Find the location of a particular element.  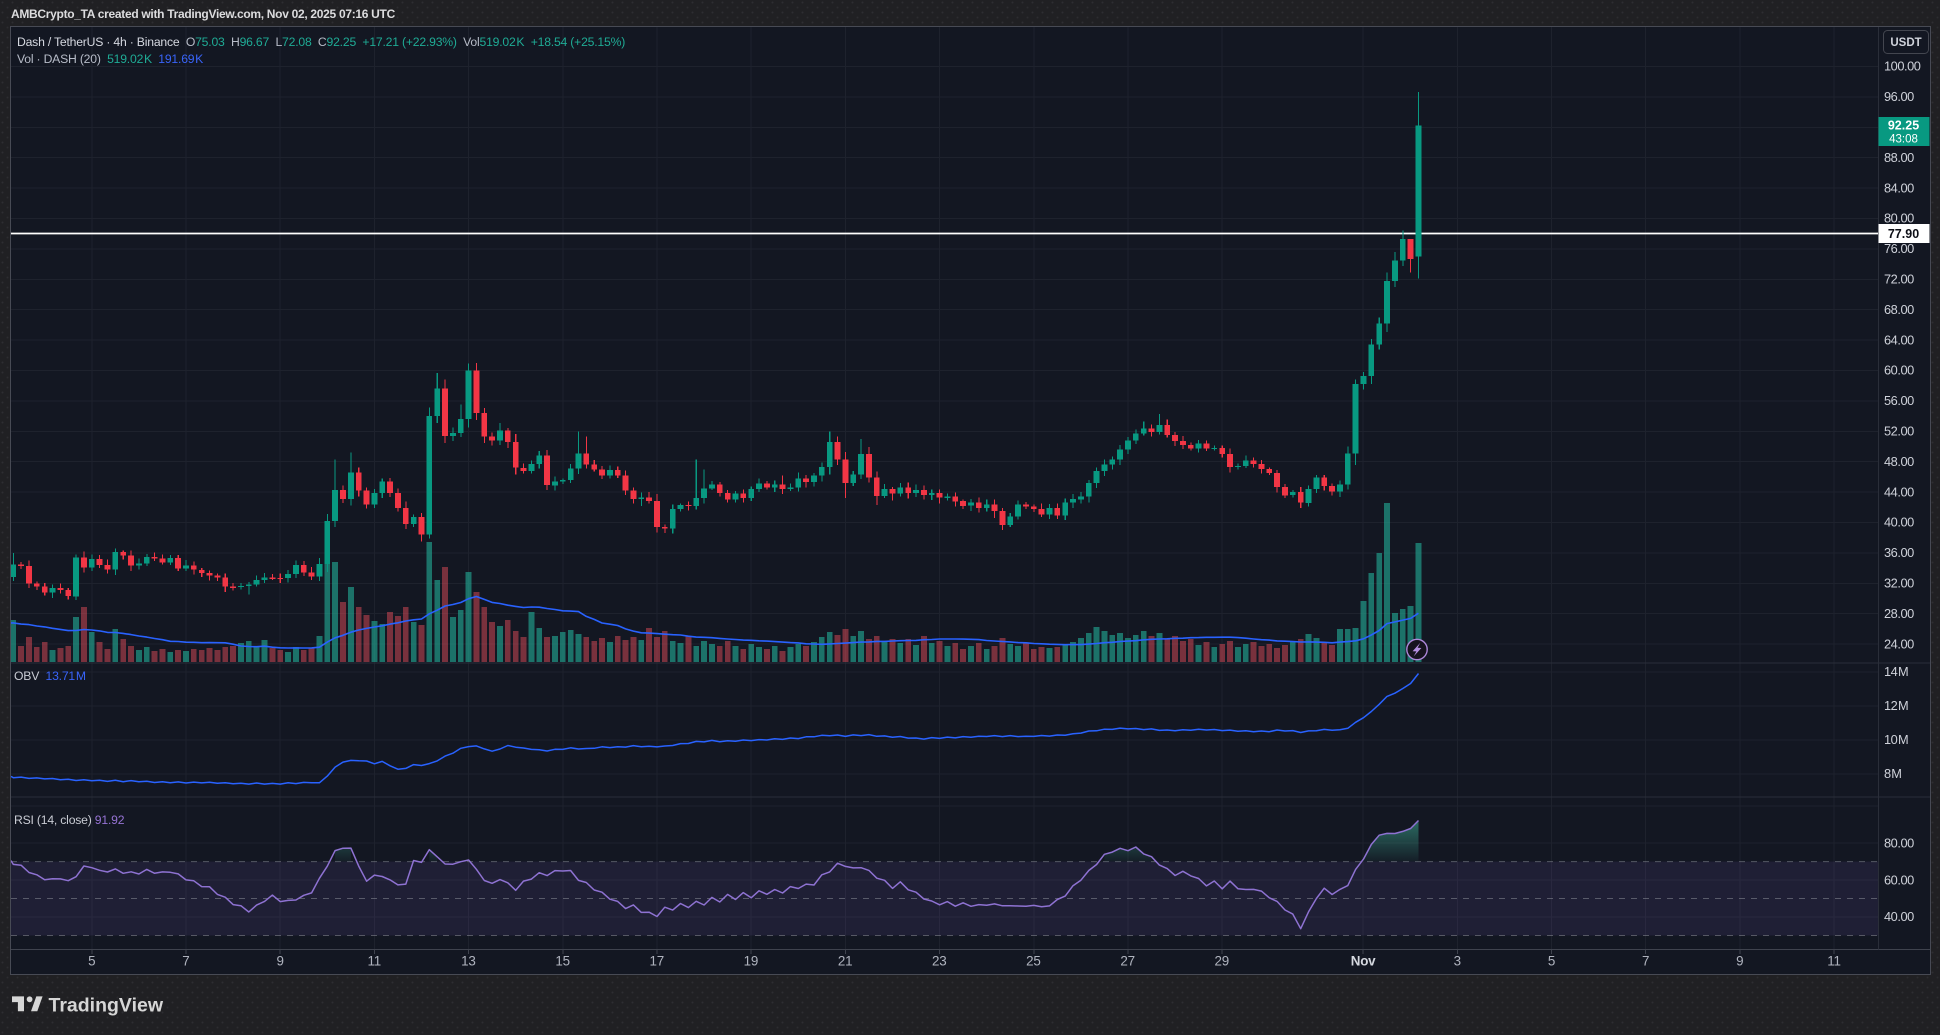

svg-text: 32.00 is located at coordinates (1899, 583).